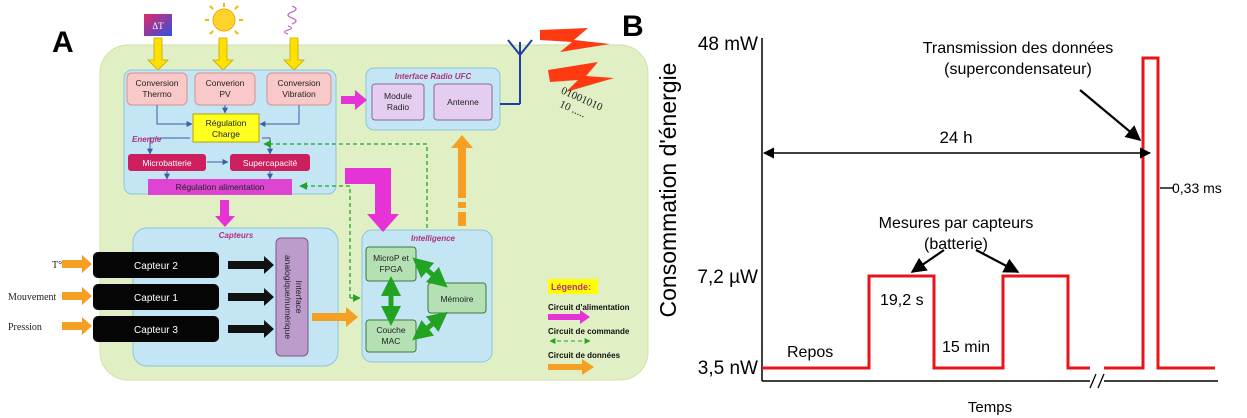 The image size is (1247, 418). What do you see at coordinates (577, 60) in the screenshot?
I see `lightning-icon` at bounding box center [577, 60].